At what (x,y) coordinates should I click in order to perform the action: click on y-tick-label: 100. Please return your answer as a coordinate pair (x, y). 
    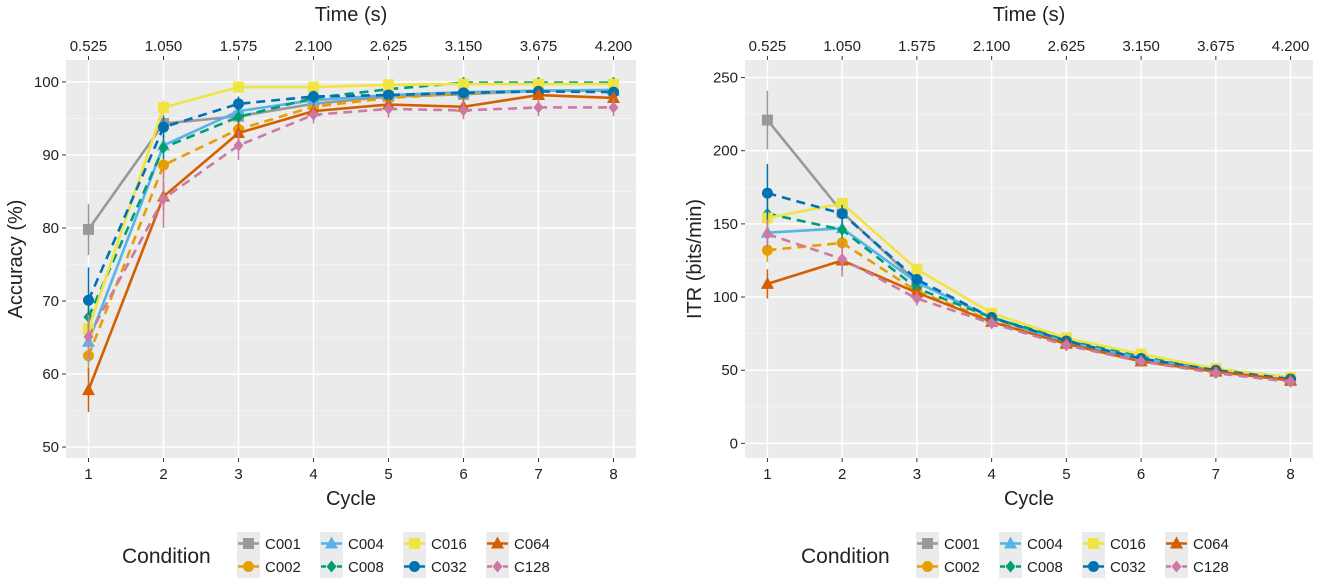
    Looking at the image, I should click on (725, 297).